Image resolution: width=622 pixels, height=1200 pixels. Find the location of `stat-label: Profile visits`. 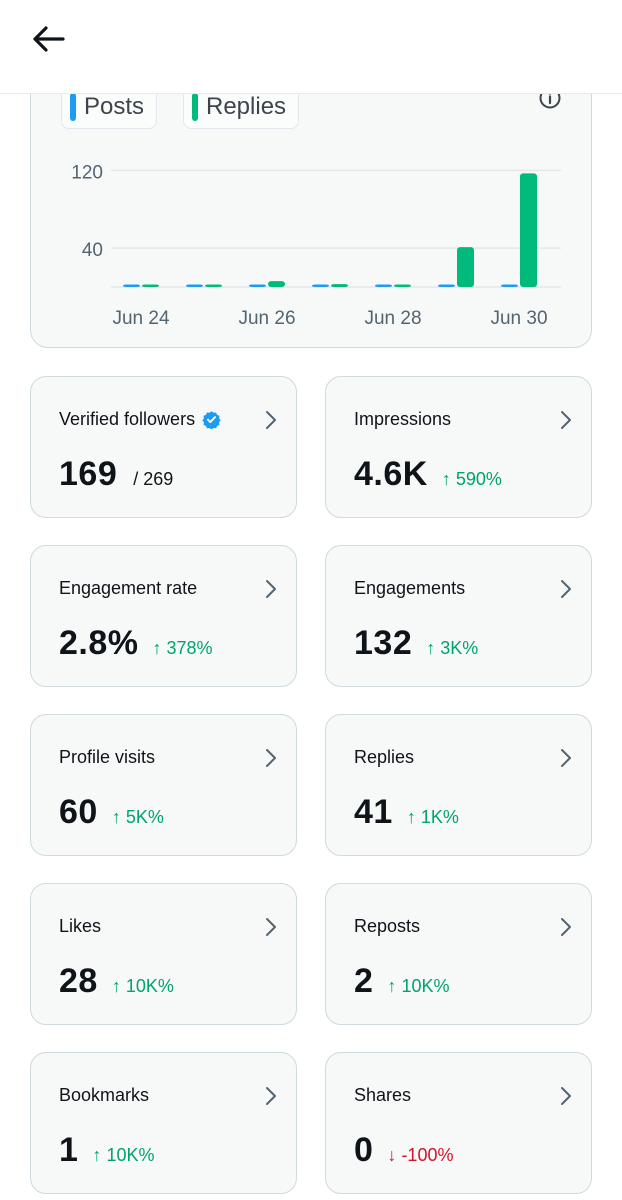

stat-label: Profile visits is located at coordinates (107, 757).